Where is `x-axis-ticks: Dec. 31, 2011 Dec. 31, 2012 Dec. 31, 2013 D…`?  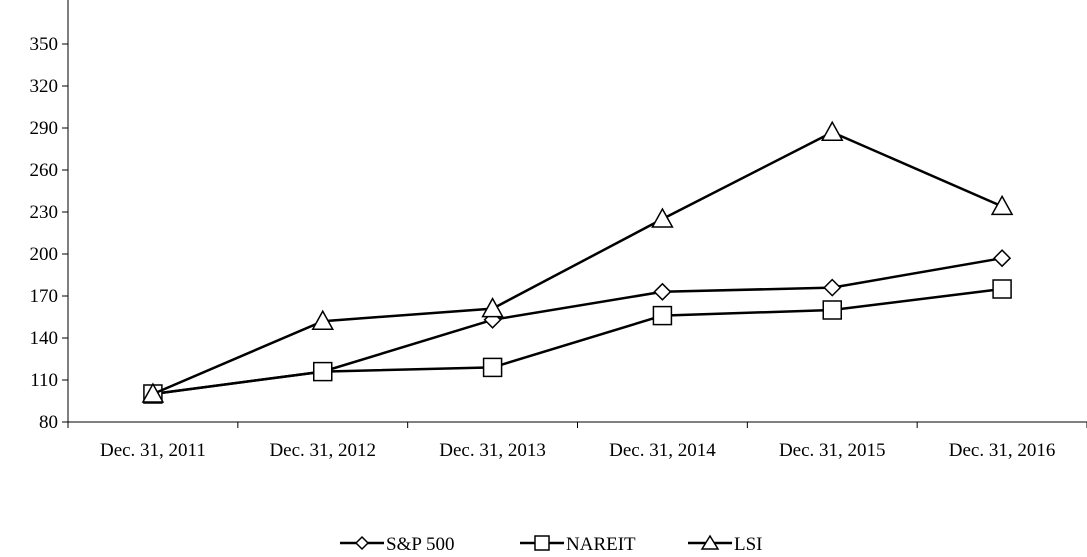 x-axis-ticks: Dec. 31, 2011 Dec. 31, 2012 Dec. 31, 2013 D… is located at coordinates (577, 441).